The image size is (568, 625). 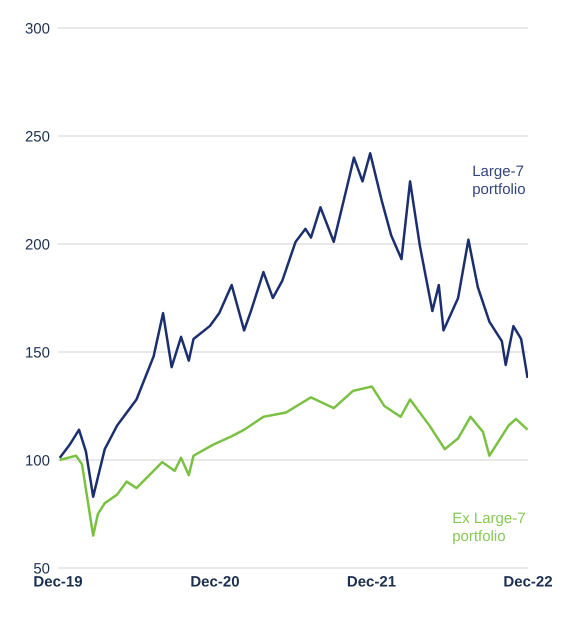 I want to click on y-tick-label: 300, so click(x=37, y=29).